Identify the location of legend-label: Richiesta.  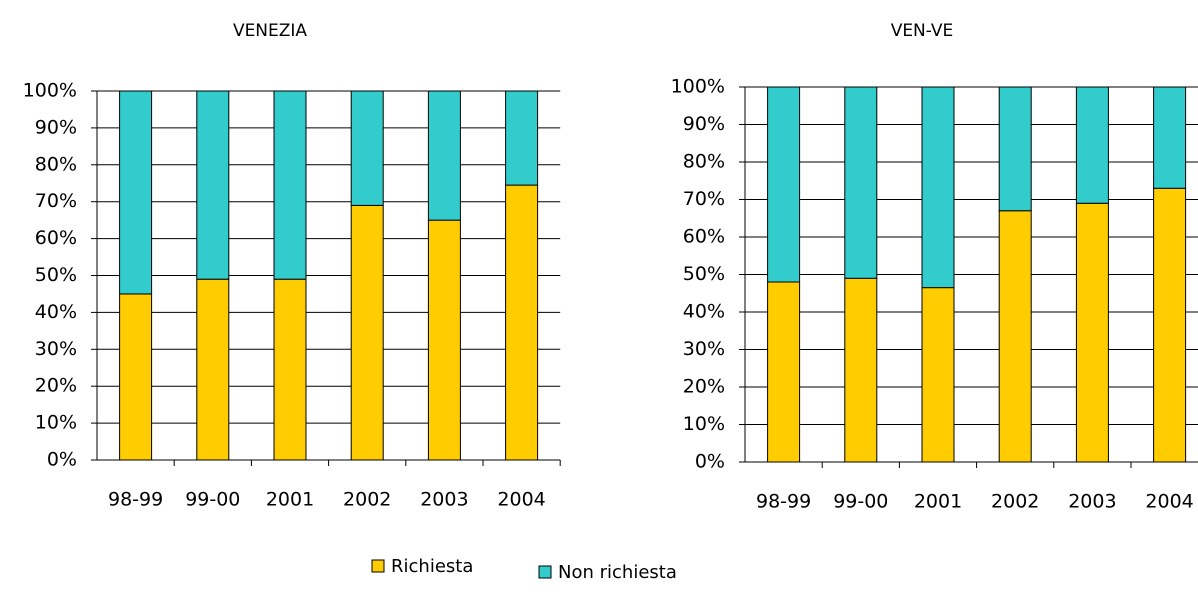
(432, 566).